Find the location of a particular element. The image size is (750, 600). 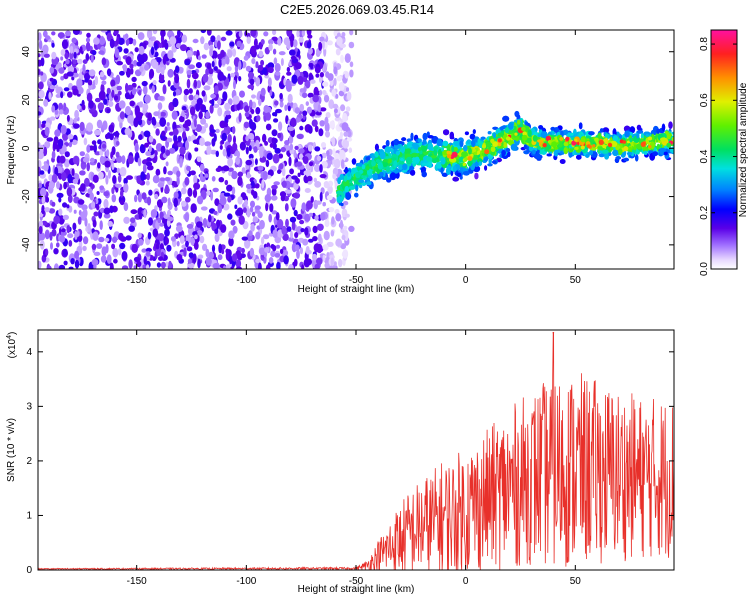

colorbar-tick-label: 0.6 is located at coordinates (704, 100).